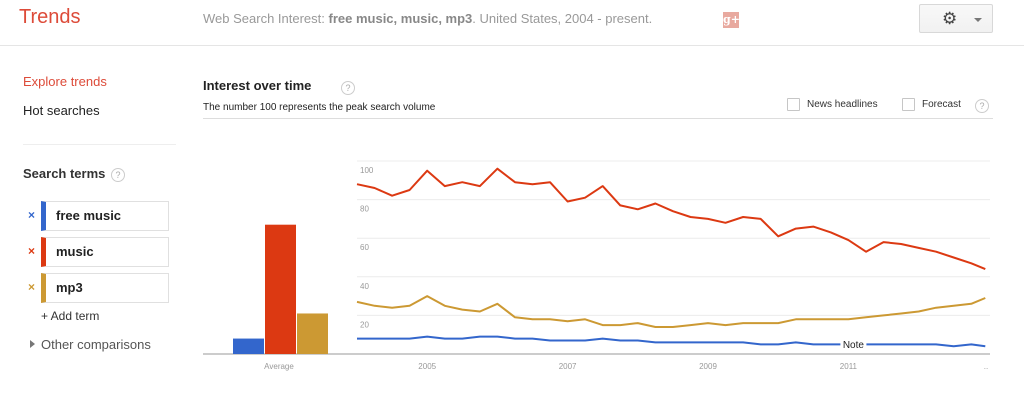 The width and height of the screenshot is (1024, 412). Describe the element at coordinates (50, 17) in the screenshot. I see `trends-logo: Trends` at that location.